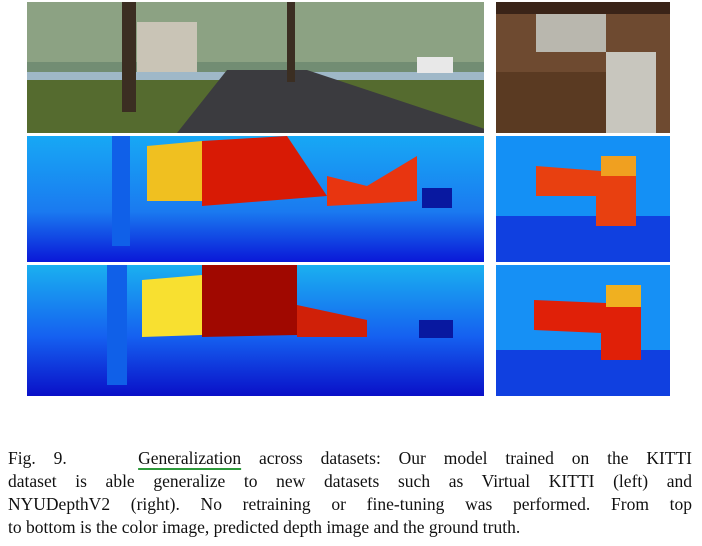 The height and width of the screenshot is (546, 702). Describe the element at coordinates (583, 199) in the screenshot. I see `nyu-predicted-depth` at that location.